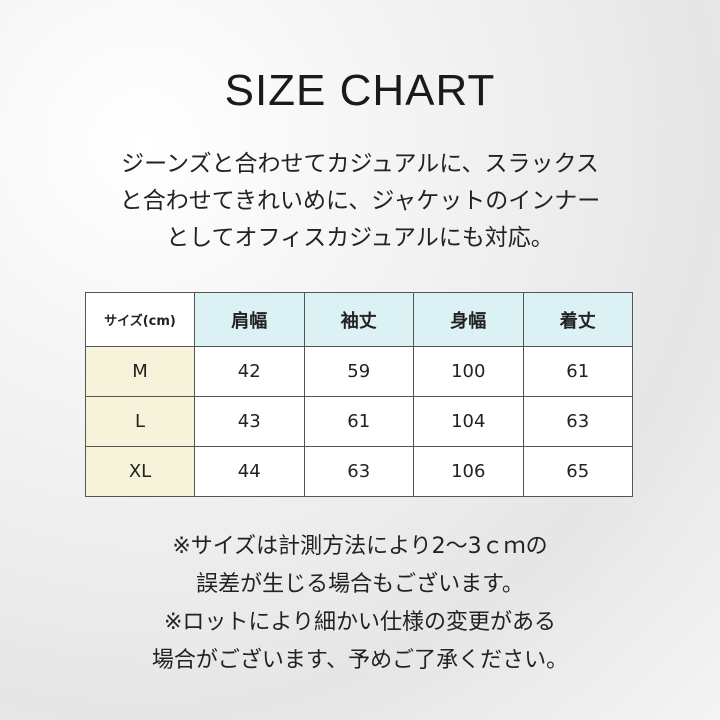 Image resolution: width=720 pixels, height=720 pixels. I want to click on table-row: M 42 59 100 61, so click(359, 371).